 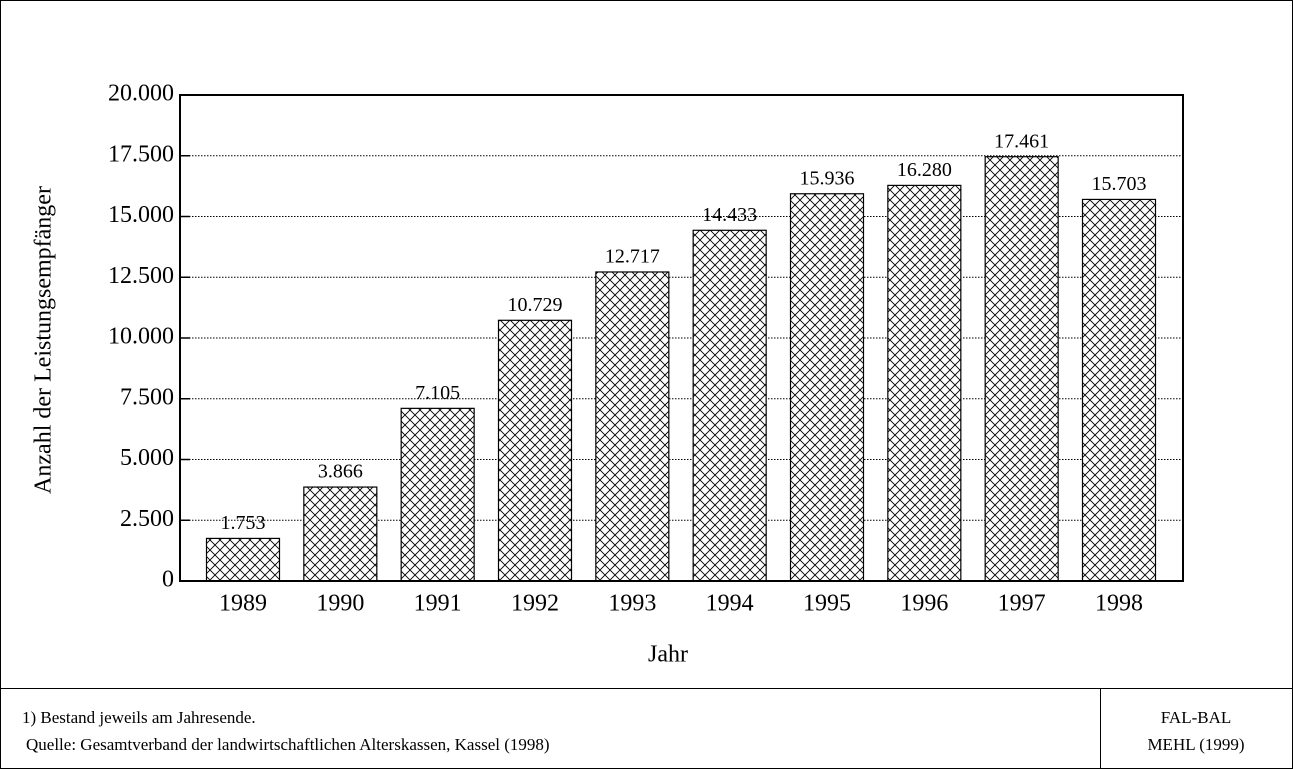 What do you see at coordinates (535, 604) in the screenshot?
I see `x-tick-label: 1992` at bounding box center [535, 604].